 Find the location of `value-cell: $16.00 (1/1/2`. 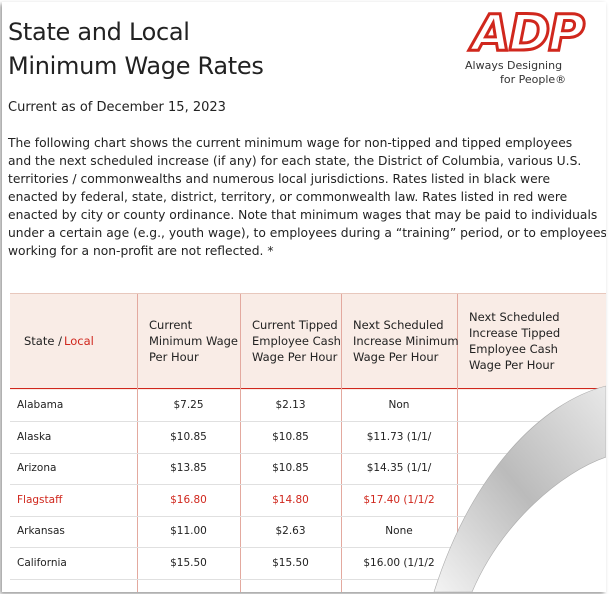

value-cell: $16.00 (1/1/2 is located at coordinates (399, 562).